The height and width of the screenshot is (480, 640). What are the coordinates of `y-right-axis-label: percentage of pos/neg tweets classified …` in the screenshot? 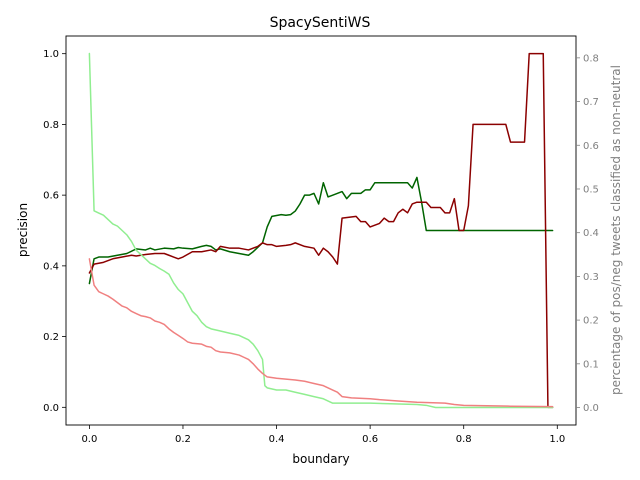 It's located at (616, 230).